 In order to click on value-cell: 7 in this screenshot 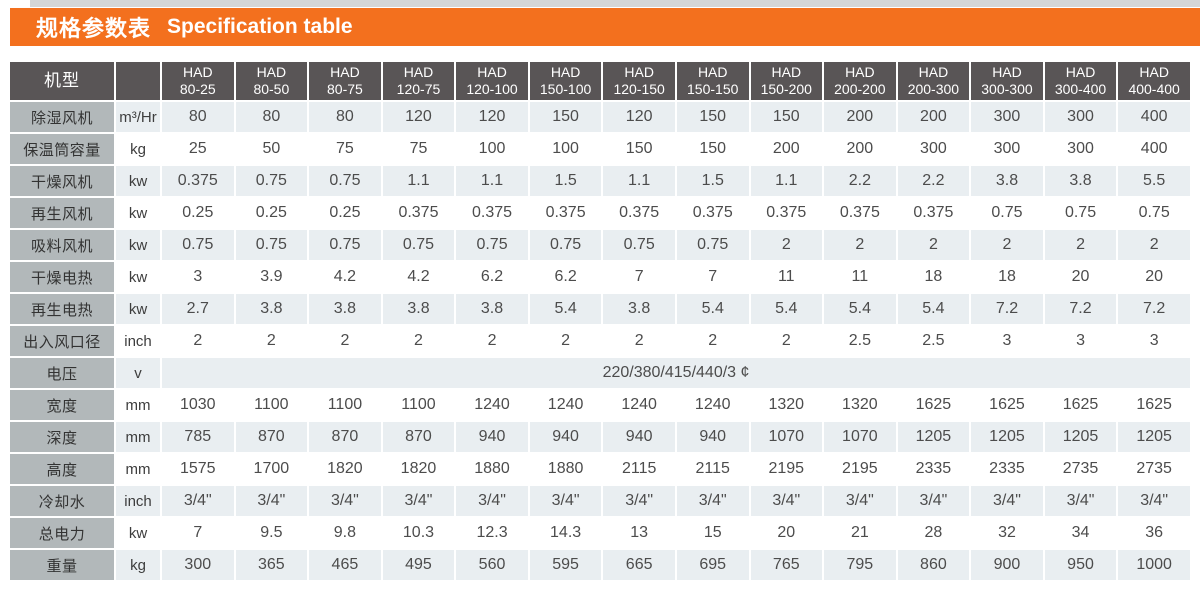, I will do `click(639, 277)`.